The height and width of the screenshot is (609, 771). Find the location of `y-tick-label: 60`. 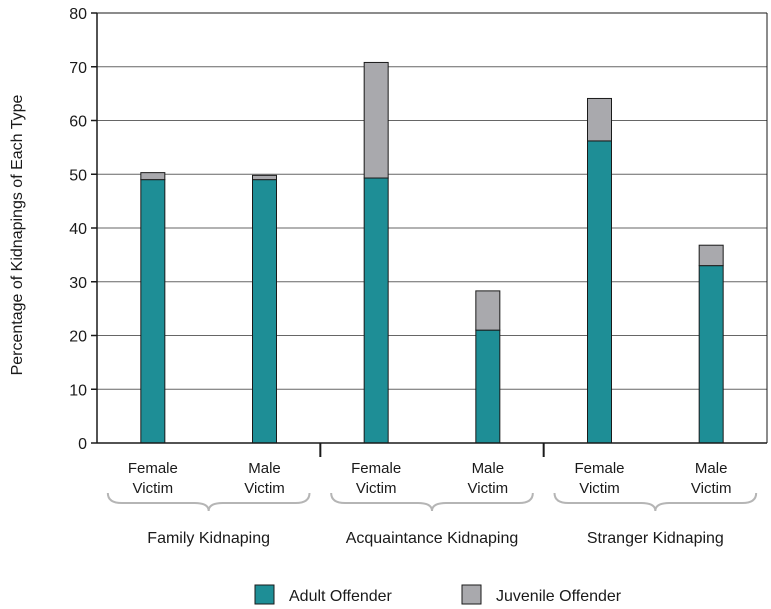

y-tick-label: 60 is located at coordinates (78, 122).